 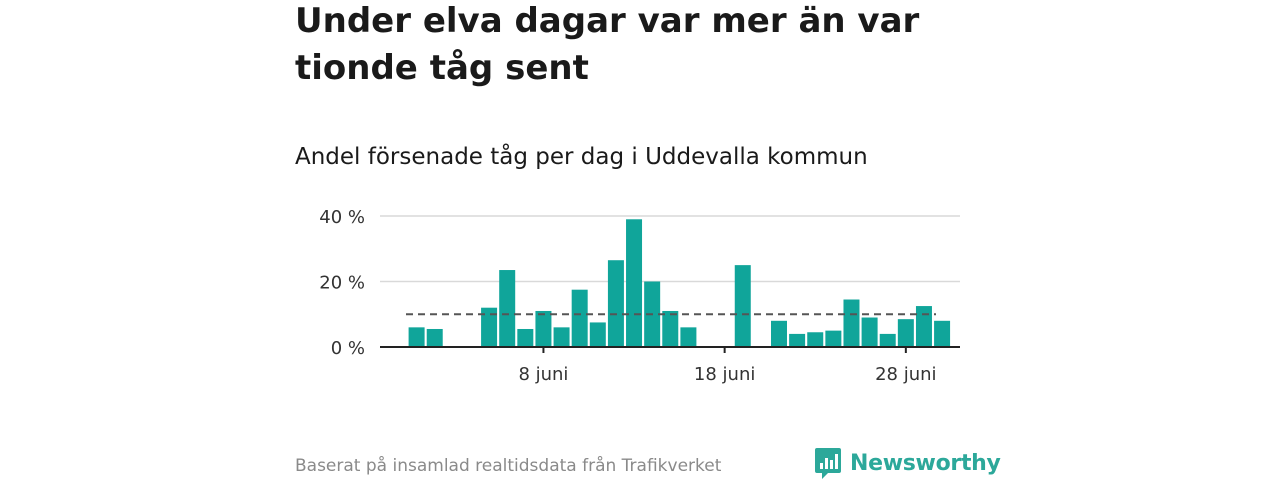 What do you see at coordinates (670, 349) in the screenshot?
I see `x-axis` at bounding box center [670, 349].